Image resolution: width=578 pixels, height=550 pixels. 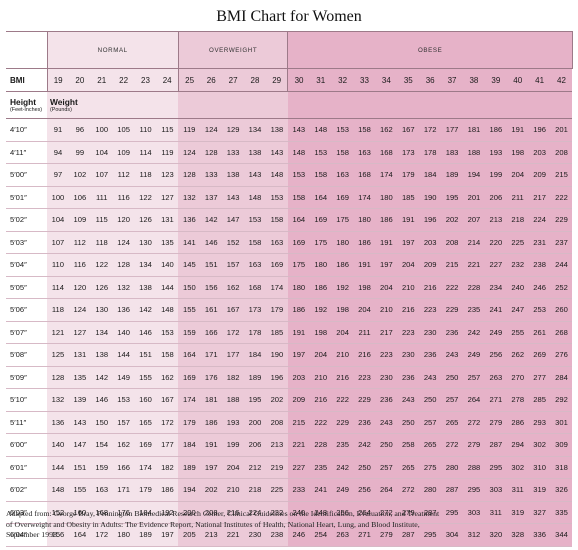 I want to click on weight-cell: 104, so click(x=58, y=220).